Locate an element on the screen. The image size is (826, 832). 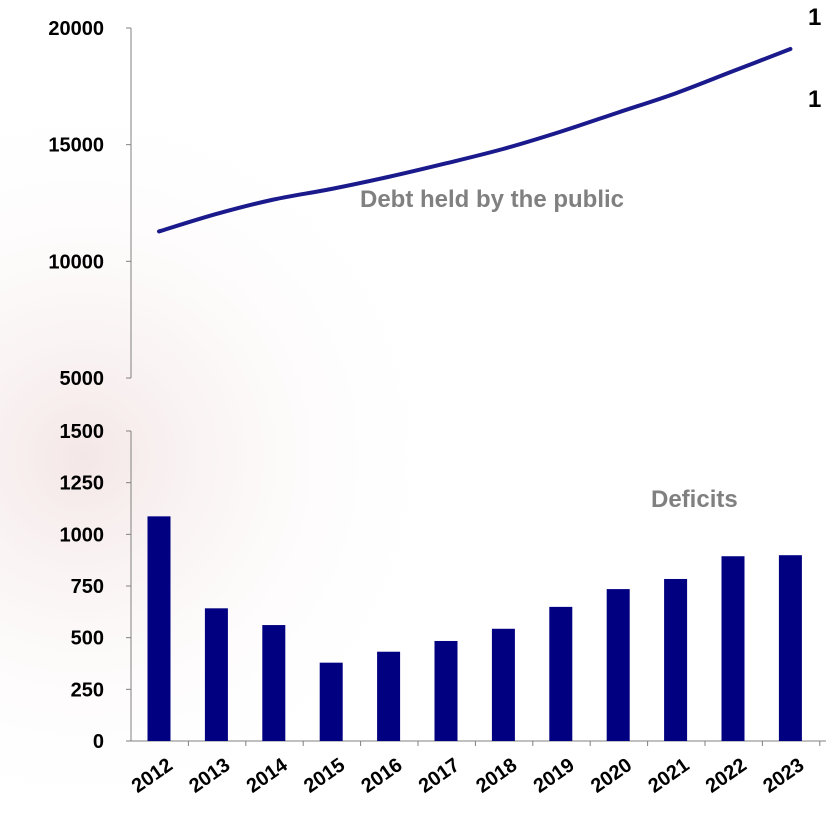
x-tick-label: 2023 is located at coordinates (783, 776).